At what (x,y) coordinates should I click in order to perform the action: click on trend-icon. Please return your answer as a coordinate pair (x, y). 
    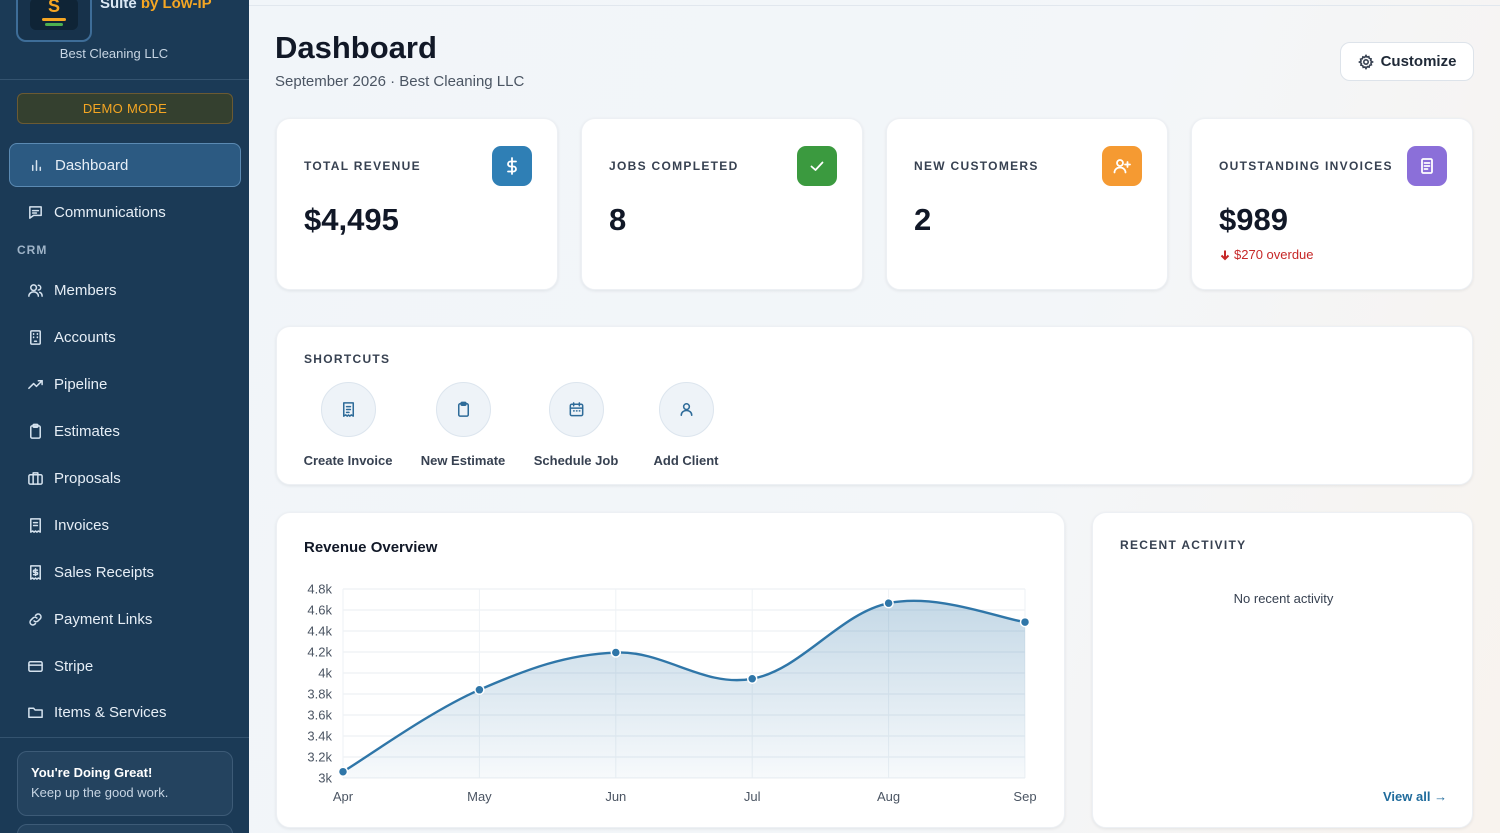
    Looking at the image, I should click on (35, 384).